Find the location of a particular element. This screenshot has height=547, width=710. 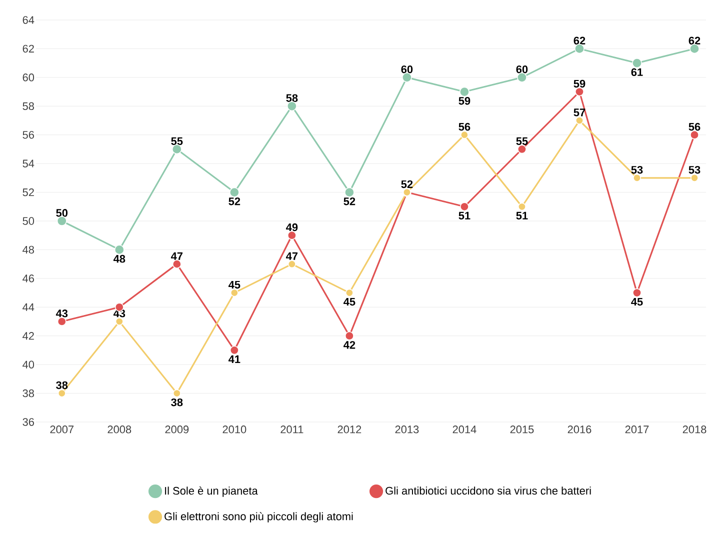

x-tick-label: 2012 is located at coordinates (350, 430).